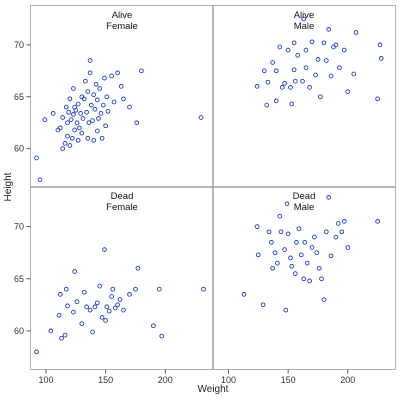  What do you see at coordinates (347, 380) in the screenshot?
I see `x-tick-label: 200` at bounding box center [347, 380].